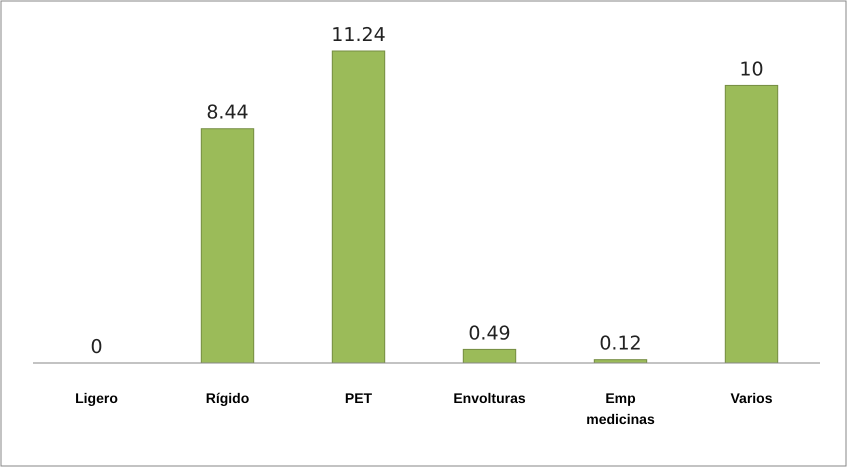  I want to click on x-tick-label: Rígido, so click(228, 398).